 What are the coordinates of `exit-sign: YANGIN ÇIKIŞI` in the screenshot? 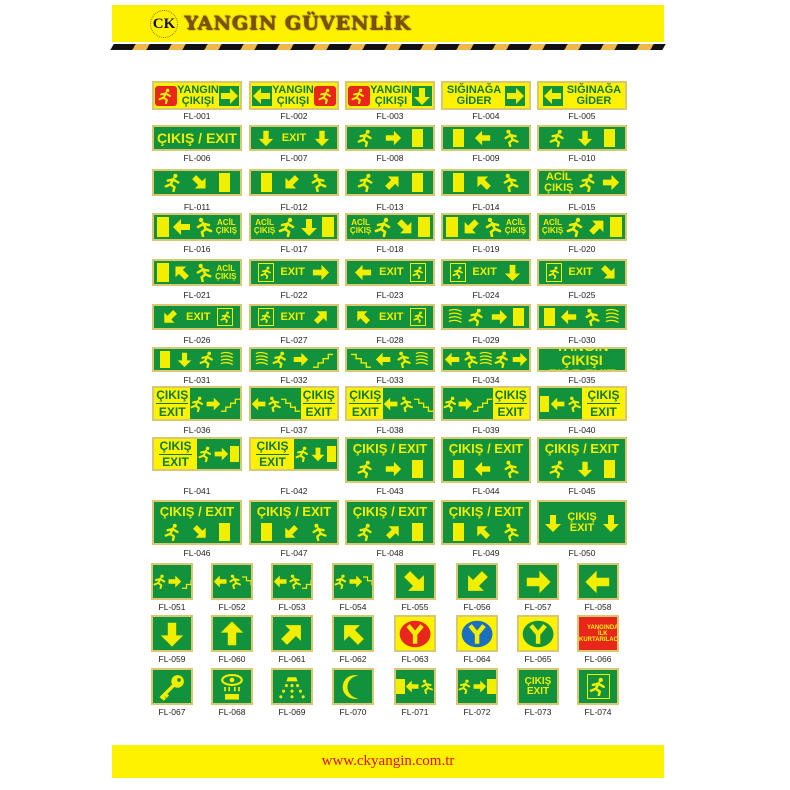 It's located at (197, 95).